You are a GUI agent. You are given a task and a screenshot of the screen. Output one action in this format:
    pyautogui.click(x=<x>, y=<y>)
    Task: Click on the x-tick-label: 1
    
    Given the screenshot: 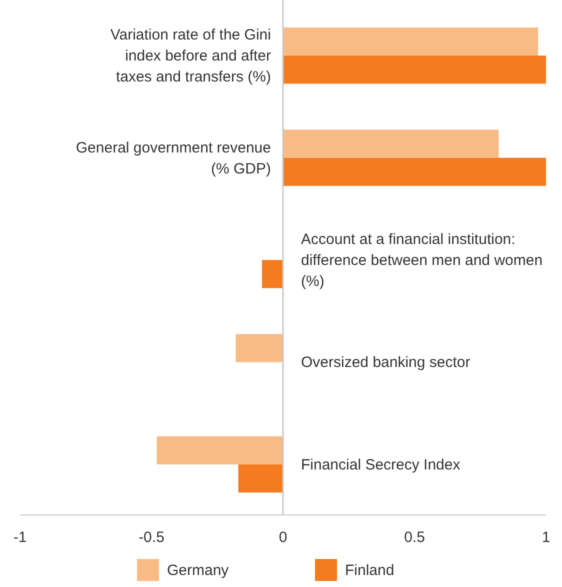 What is the action you would take?
    pyautogui.click(x=546, y=537)
    